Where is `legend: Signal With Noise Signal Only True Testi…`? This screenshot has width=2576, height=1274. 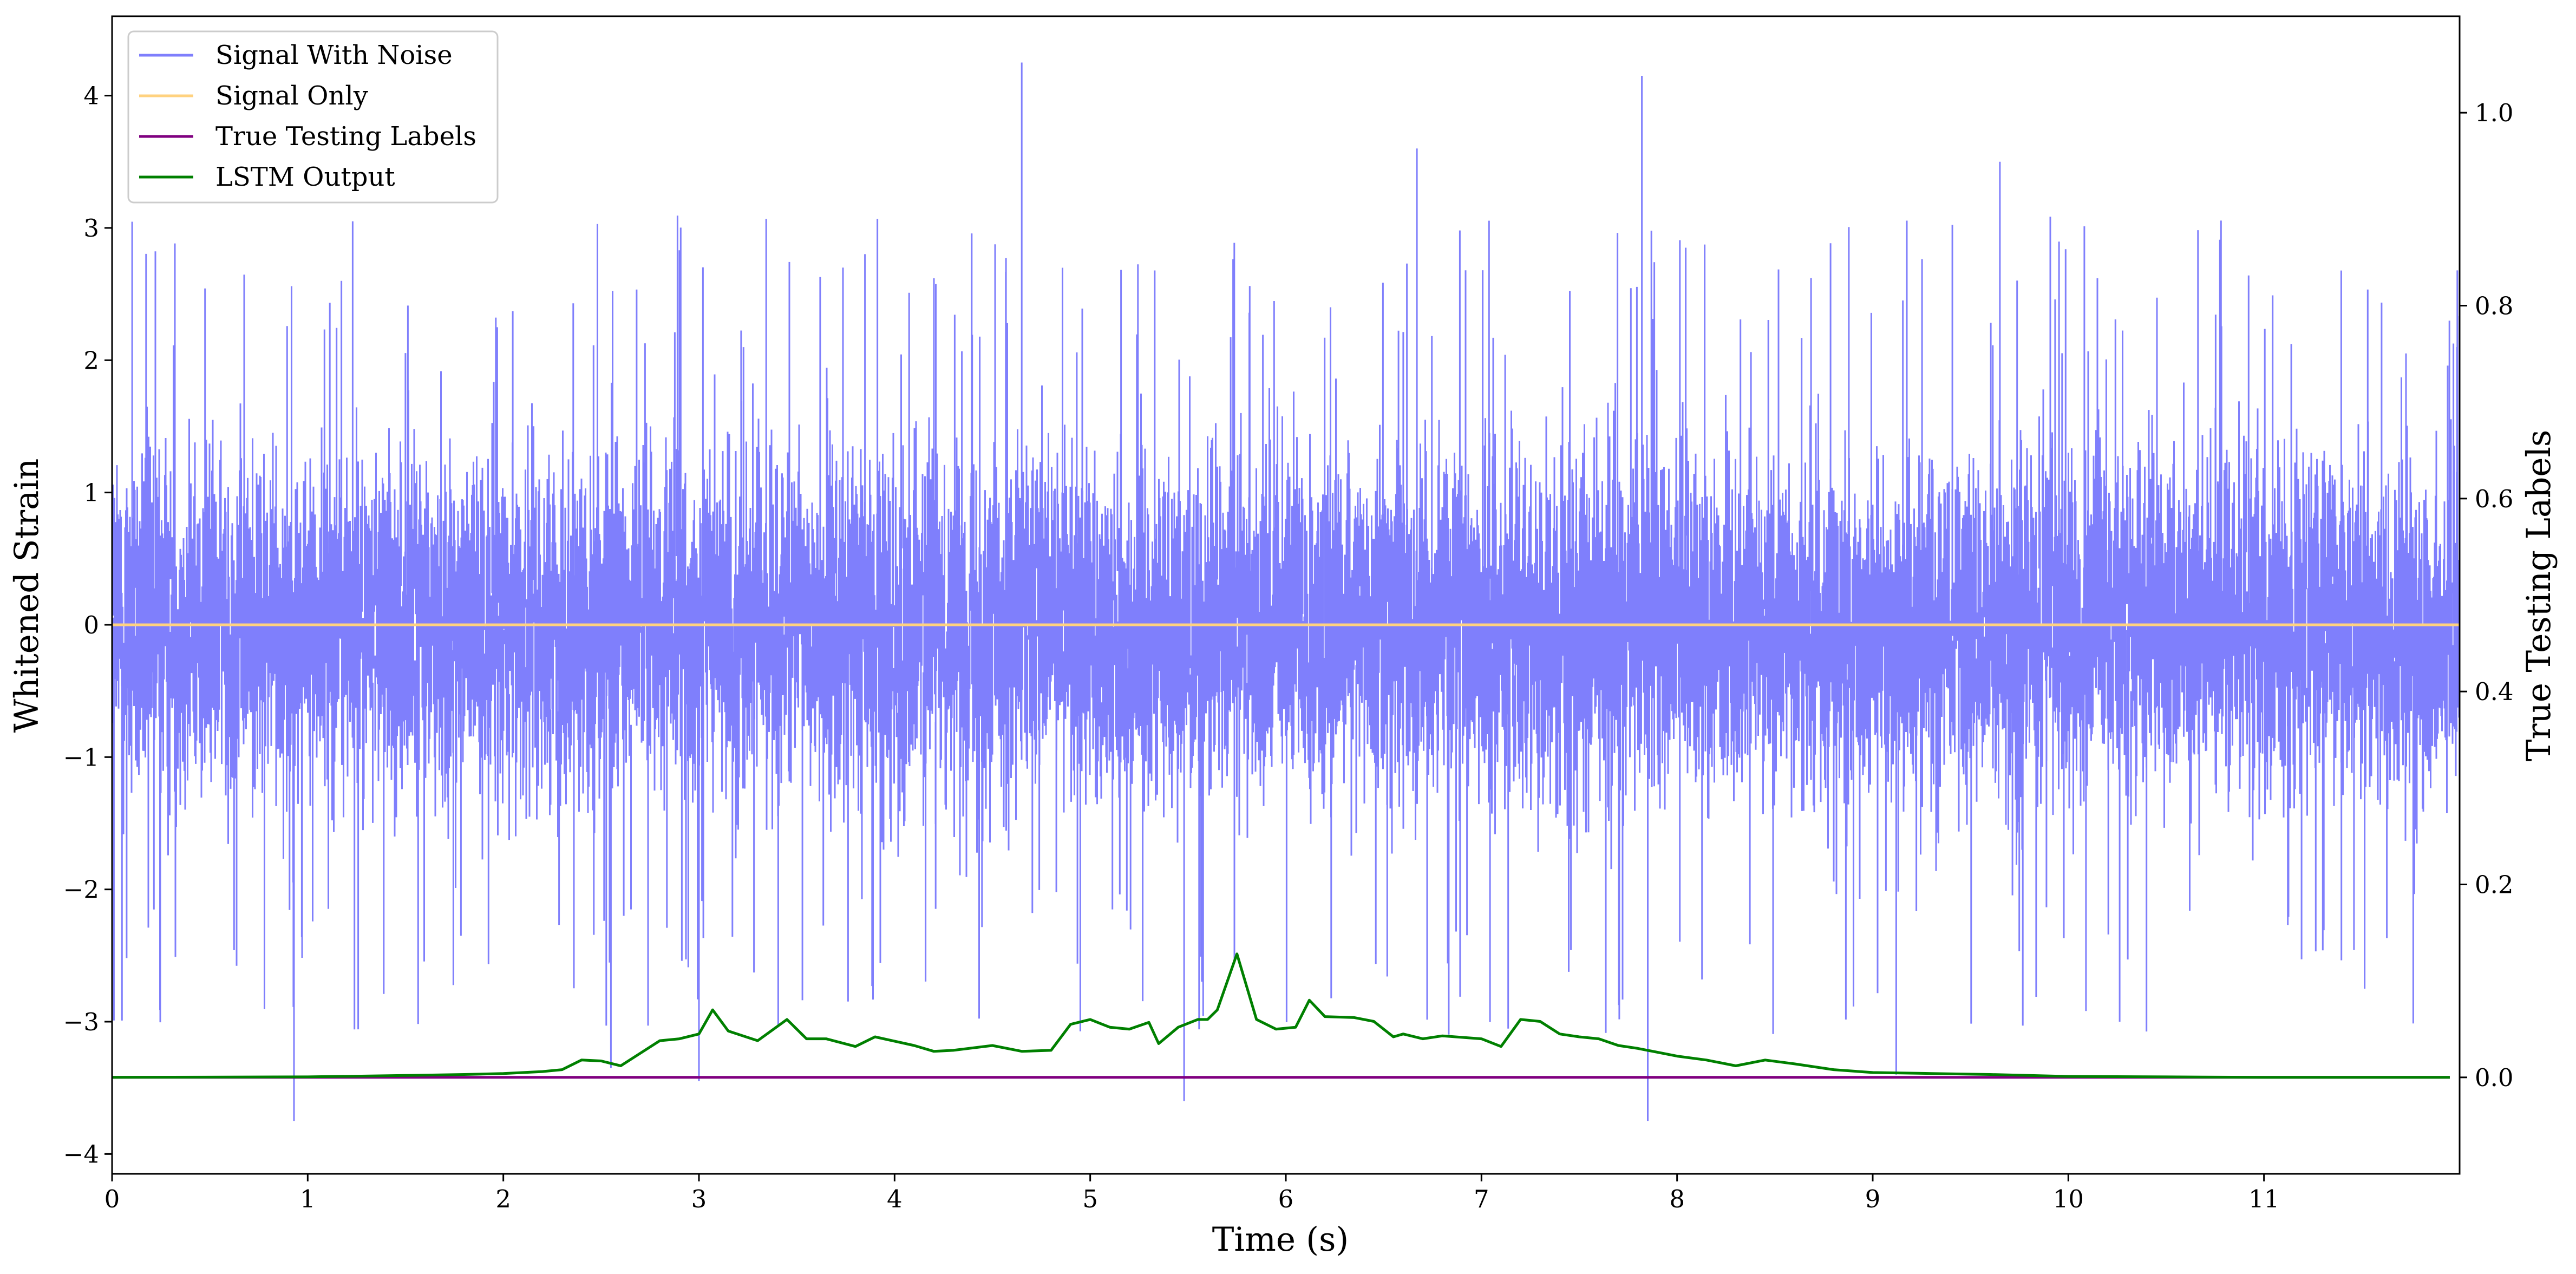
legend: Signal With Noise Signal Only True Testi… is located at coordinates (313, 117).